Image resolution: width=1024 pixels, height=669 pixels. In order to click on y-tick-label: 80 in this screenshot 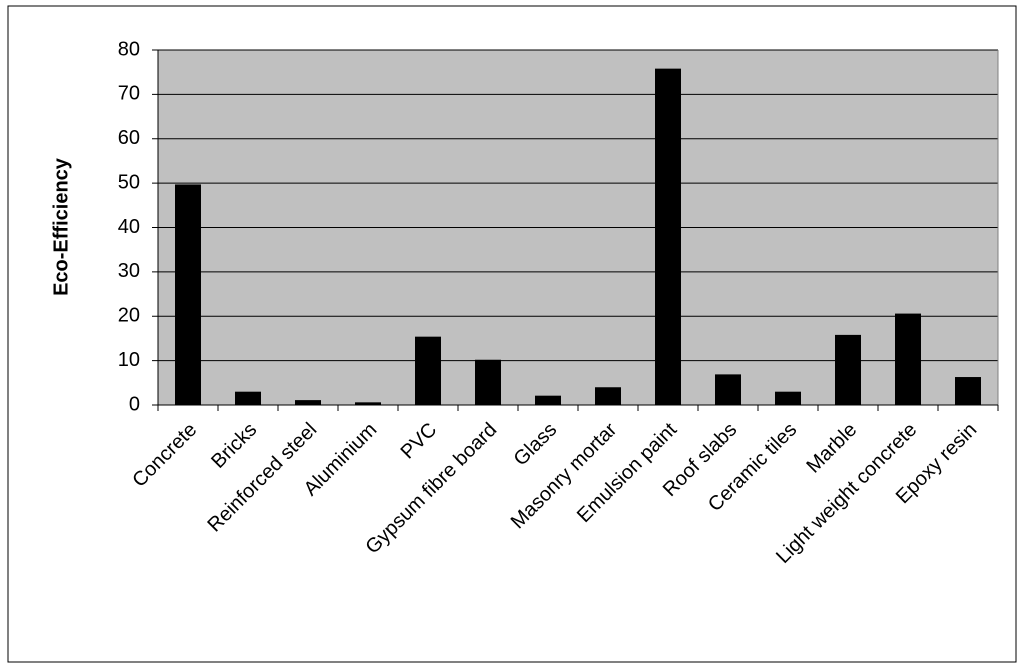, I will do `click(129, 49)`.